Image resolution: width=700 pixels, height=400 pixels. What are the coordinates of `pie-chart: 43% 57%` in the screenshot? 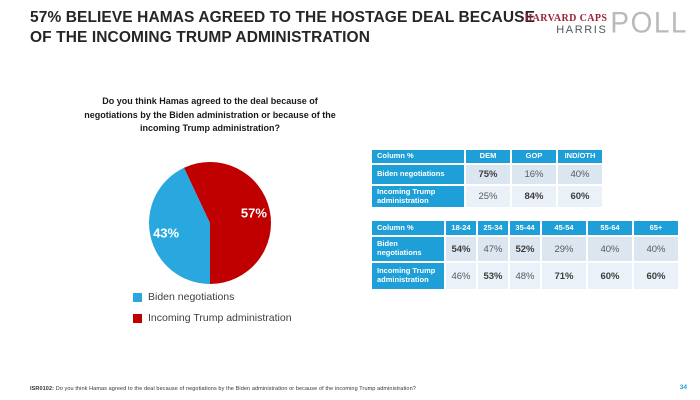 It's located at (210, 223).